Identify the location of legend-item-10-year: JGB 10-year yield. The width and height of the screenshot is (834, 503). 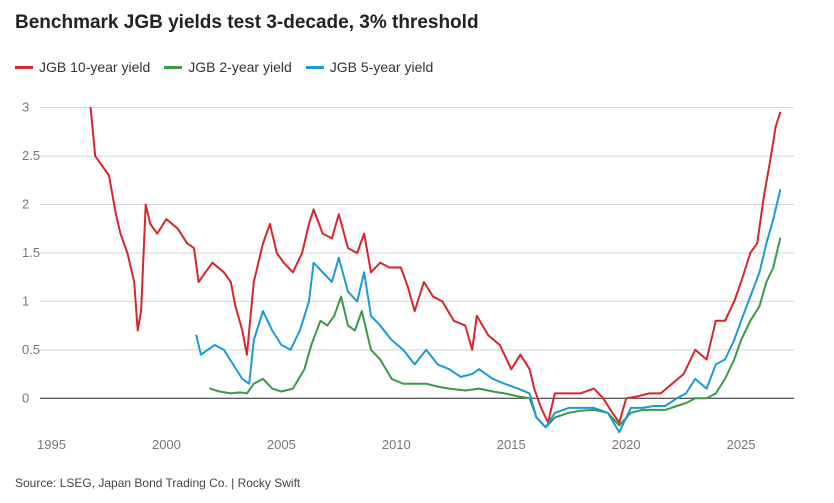
(82, 67).